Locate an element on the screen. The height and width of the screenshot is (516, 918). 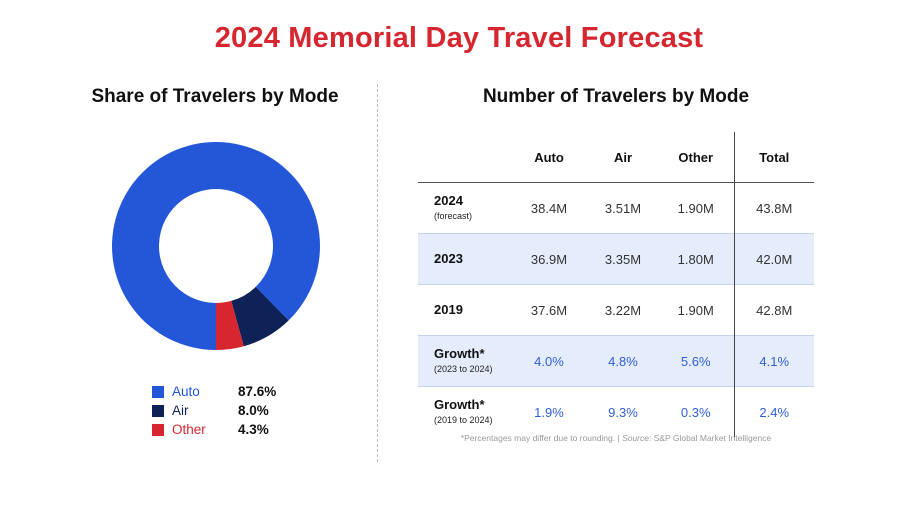
legend-item-air: Air 8.0% is located at coordinates (214, 410).